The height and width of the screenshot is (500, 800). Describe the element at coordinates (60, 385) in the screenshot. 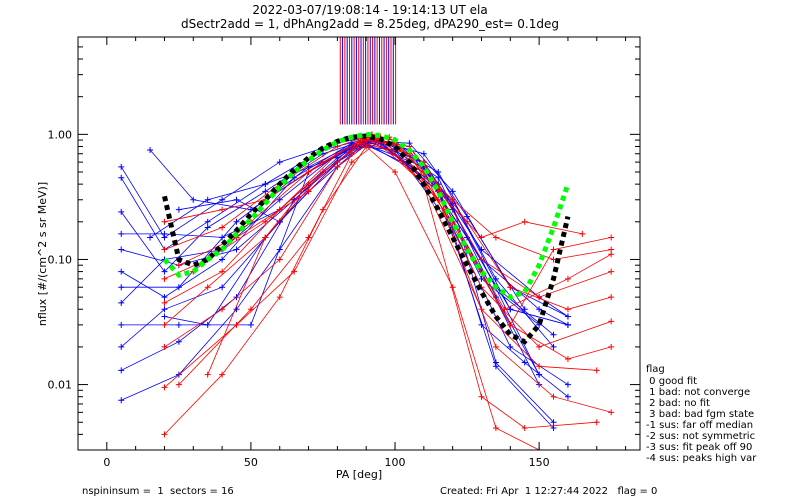

I see `y-tick-label: 0.01` at that location.